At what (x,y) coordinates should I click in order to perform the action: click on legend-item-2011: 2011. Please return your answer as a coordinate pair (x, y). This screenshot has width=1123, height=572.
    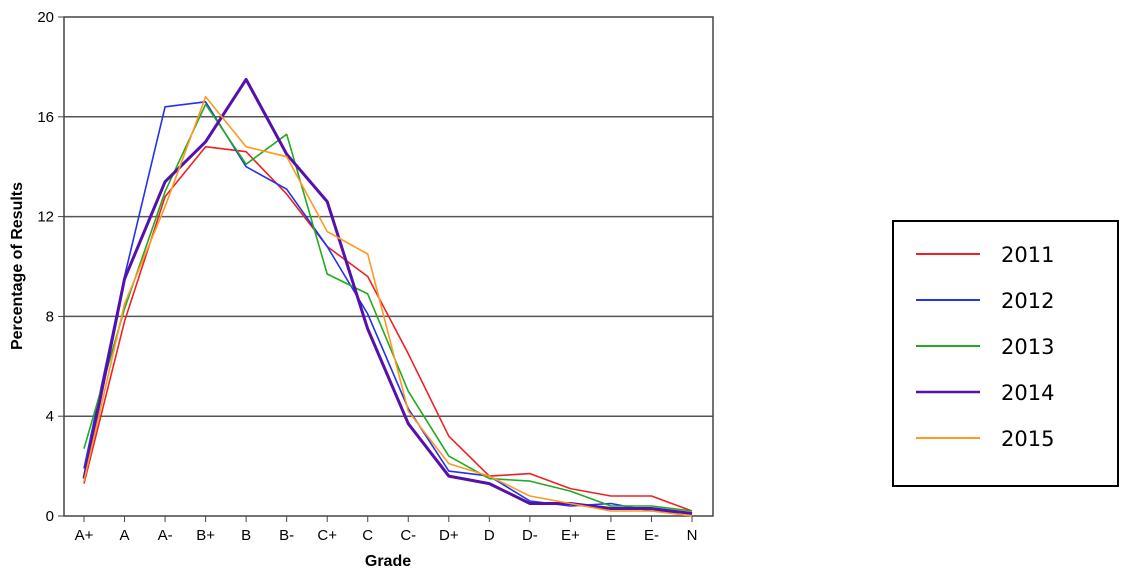
    Looking at the image, I should click on (985, 255).